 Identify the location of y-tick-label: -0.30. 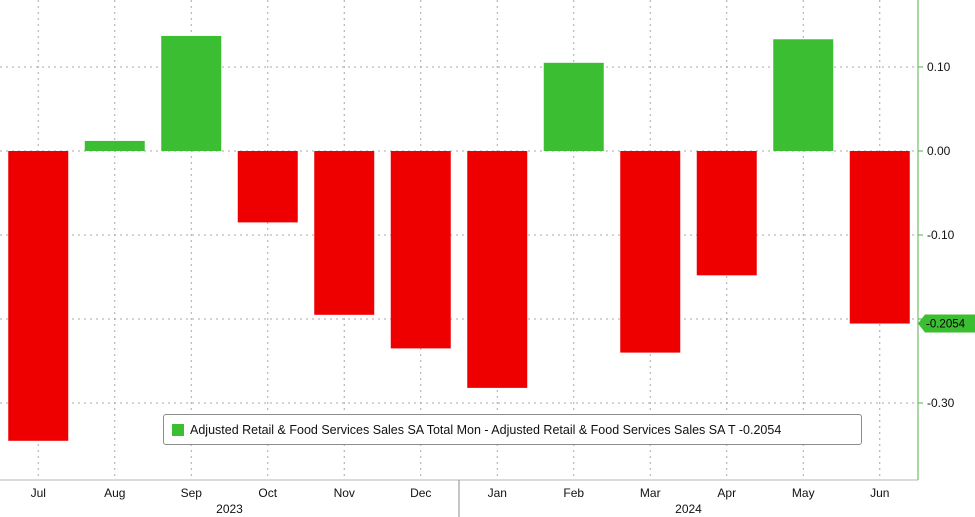
(941, 403).